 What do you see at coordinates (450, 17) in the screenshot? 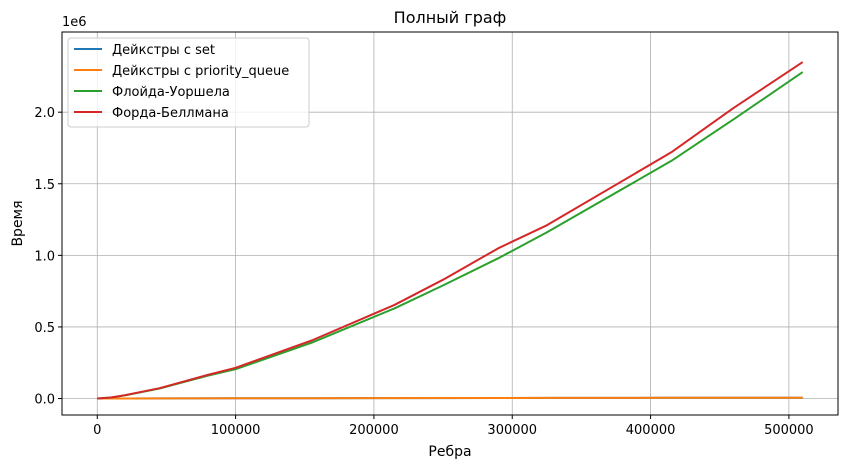
I see `chart-title: Полный граф` at bounding box center [450, 17].